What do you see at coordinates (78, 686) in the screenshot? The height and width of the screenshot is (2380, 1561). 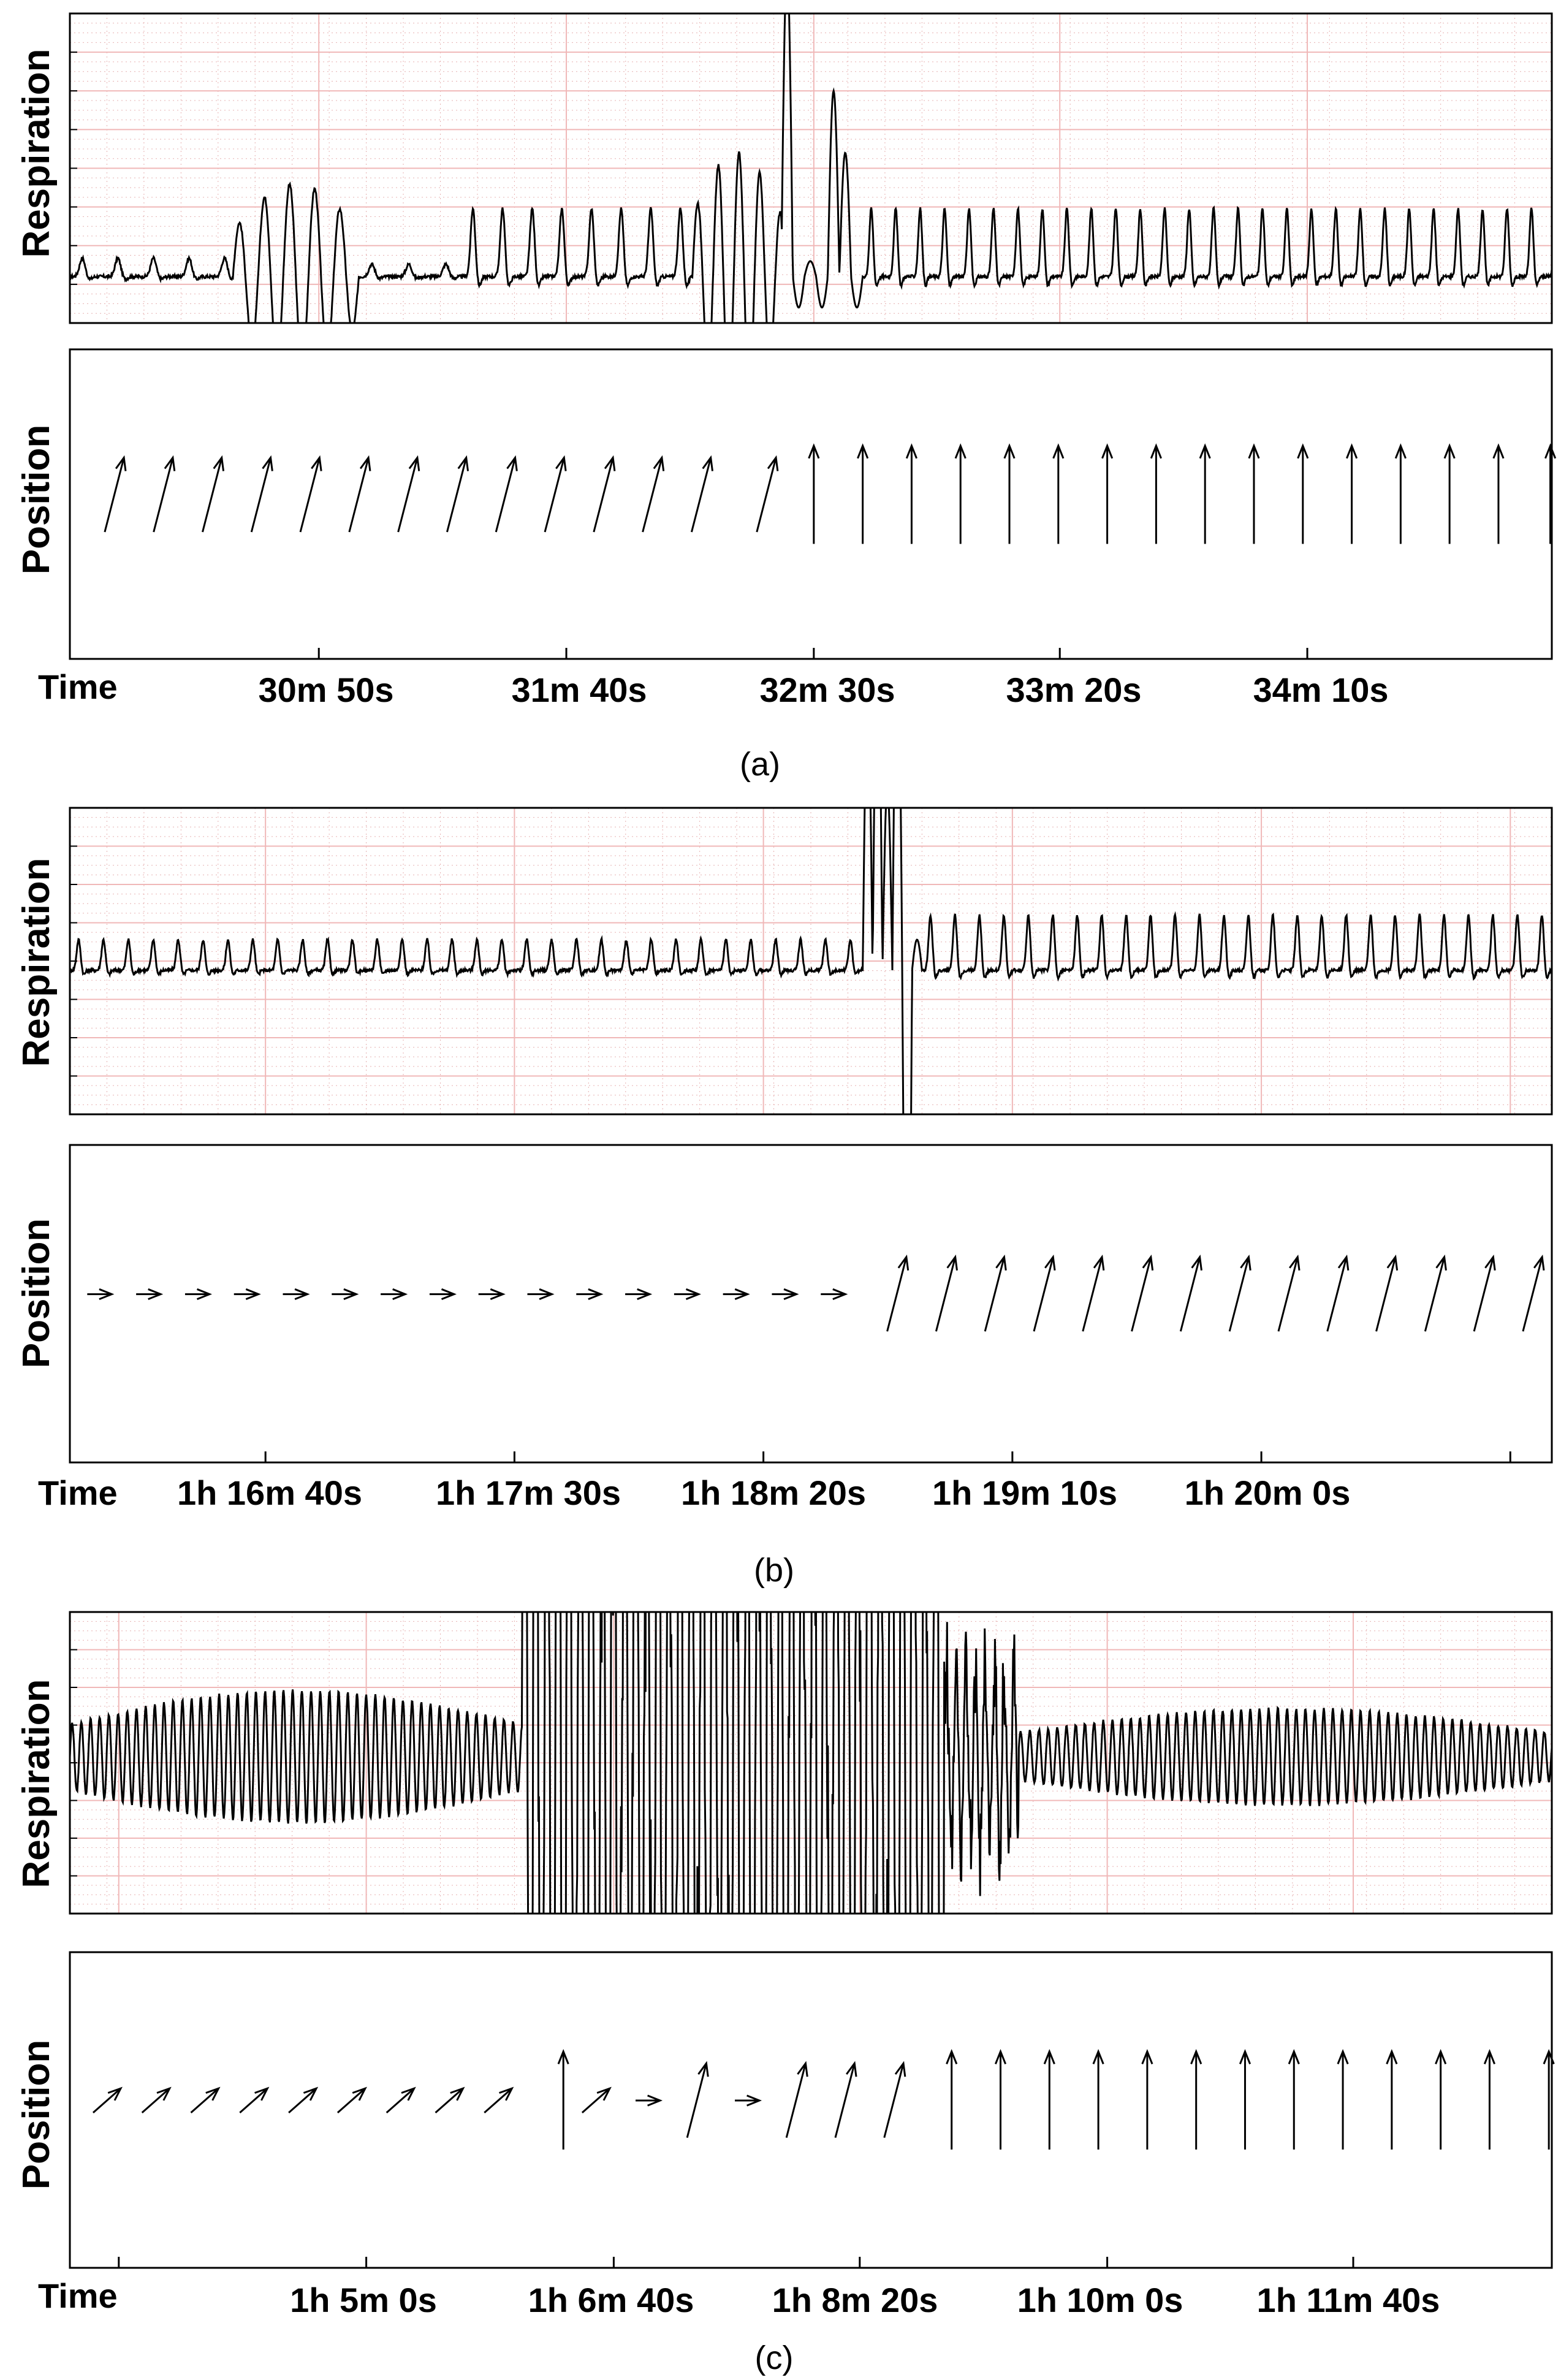 I see `time-label-a: Time` at bounding box center [78, 686].